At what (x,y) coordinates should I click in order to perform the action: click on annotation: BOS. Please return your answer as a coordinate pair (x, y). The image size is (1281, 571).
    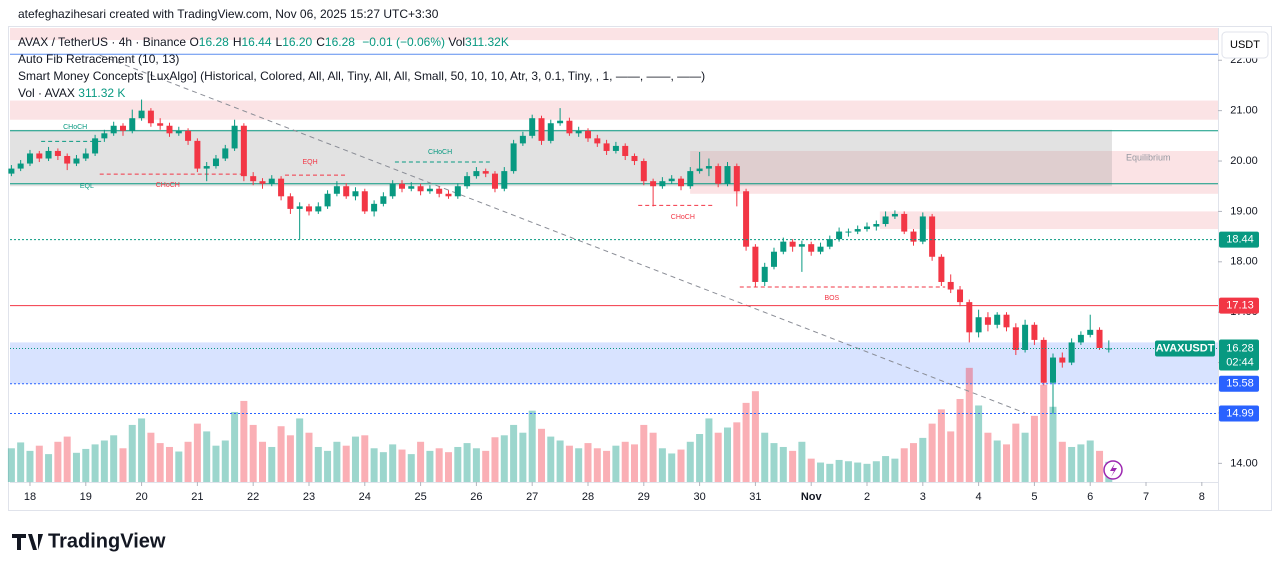
    Looking at the image, I should click on (831, 298).